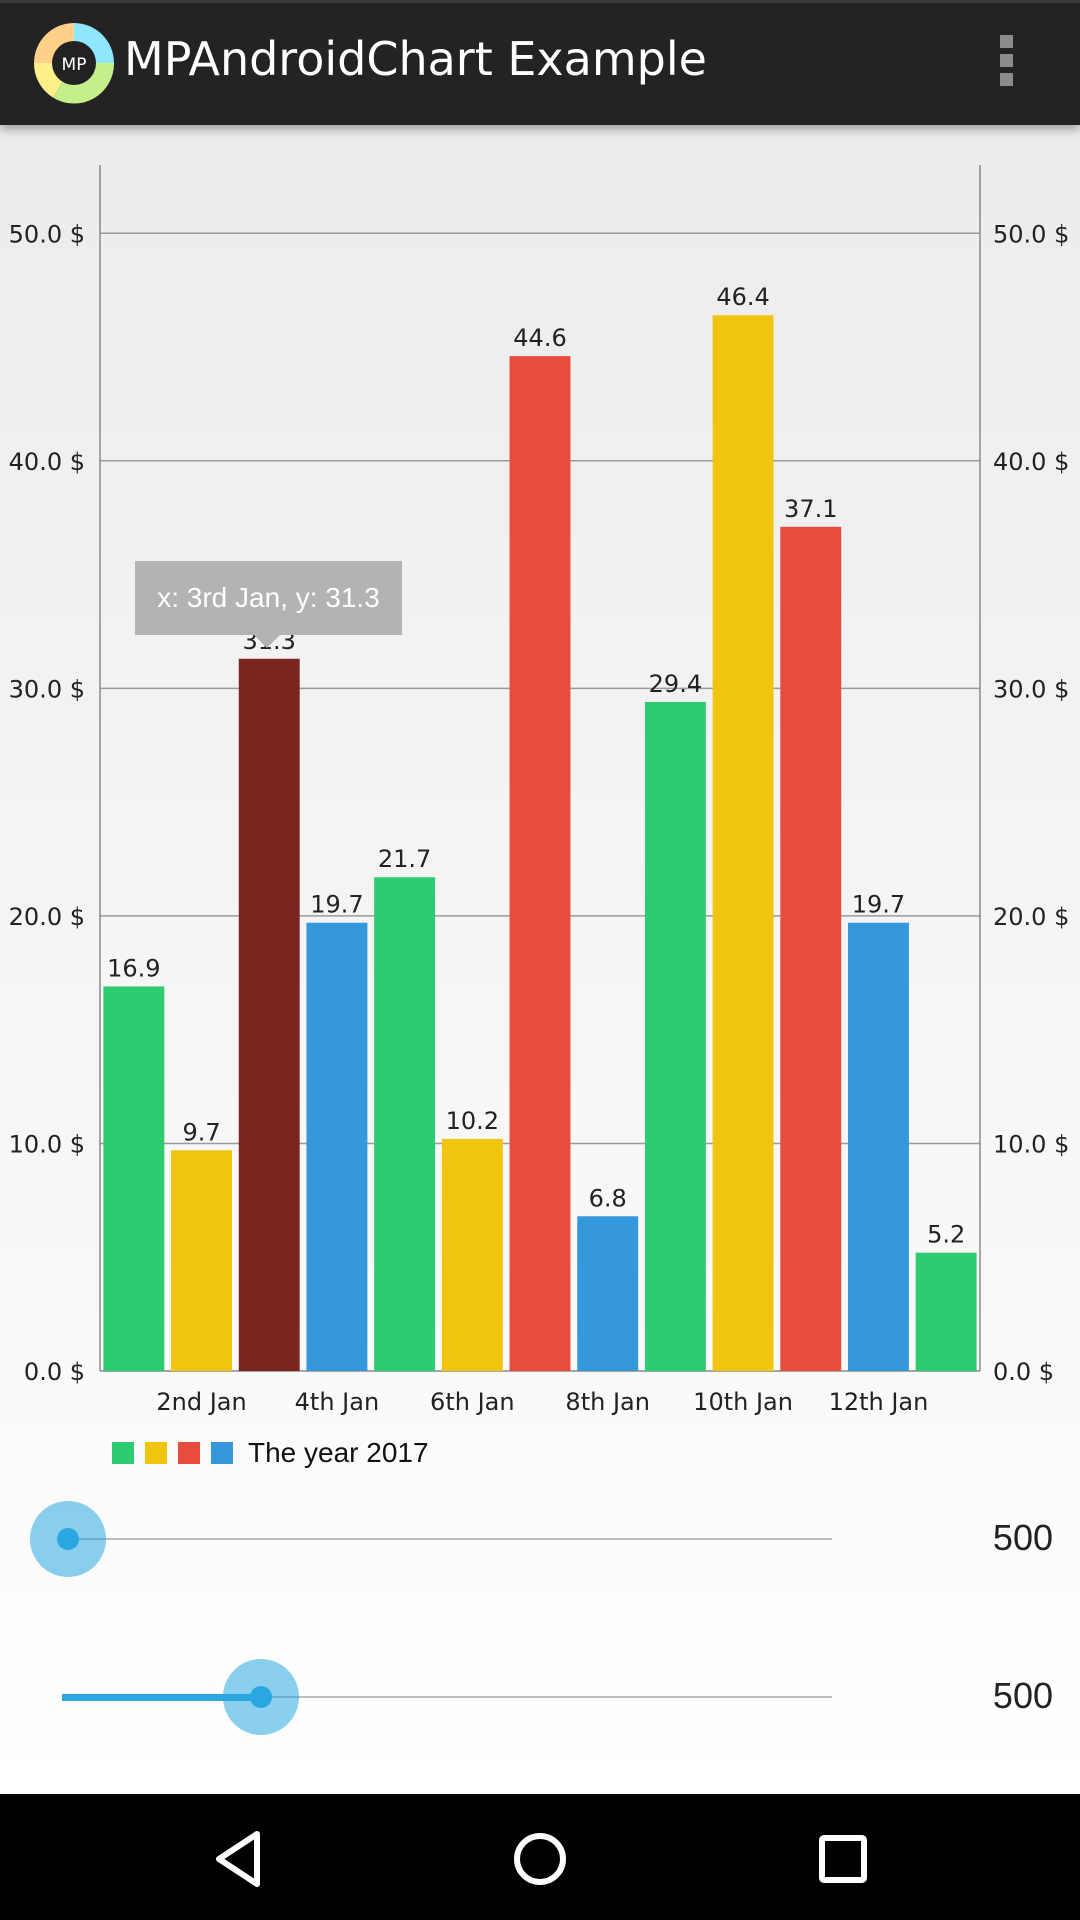  Describe the element at coordinates (879, 1401) in the screenshot. I see `x-tick-label: 12th Jan` at that location.